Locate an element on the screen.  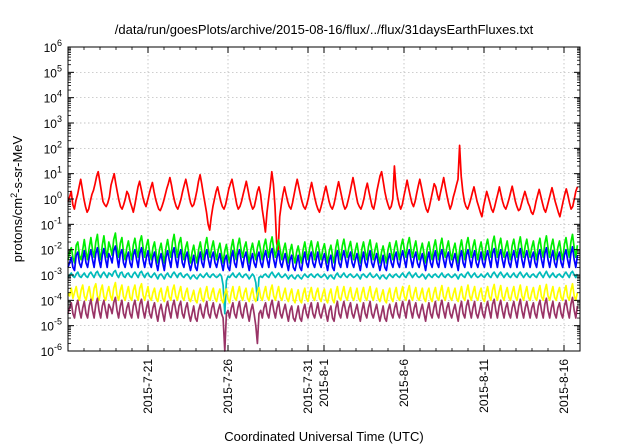
y-tick-exponent: -3 is located at coordinates (58, 271).